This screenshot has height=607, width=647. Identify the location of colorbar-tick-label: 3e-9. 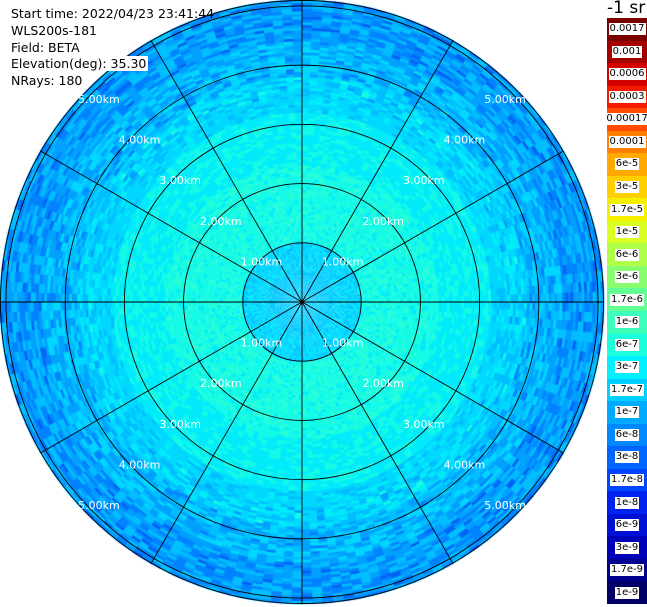
(627, 547).